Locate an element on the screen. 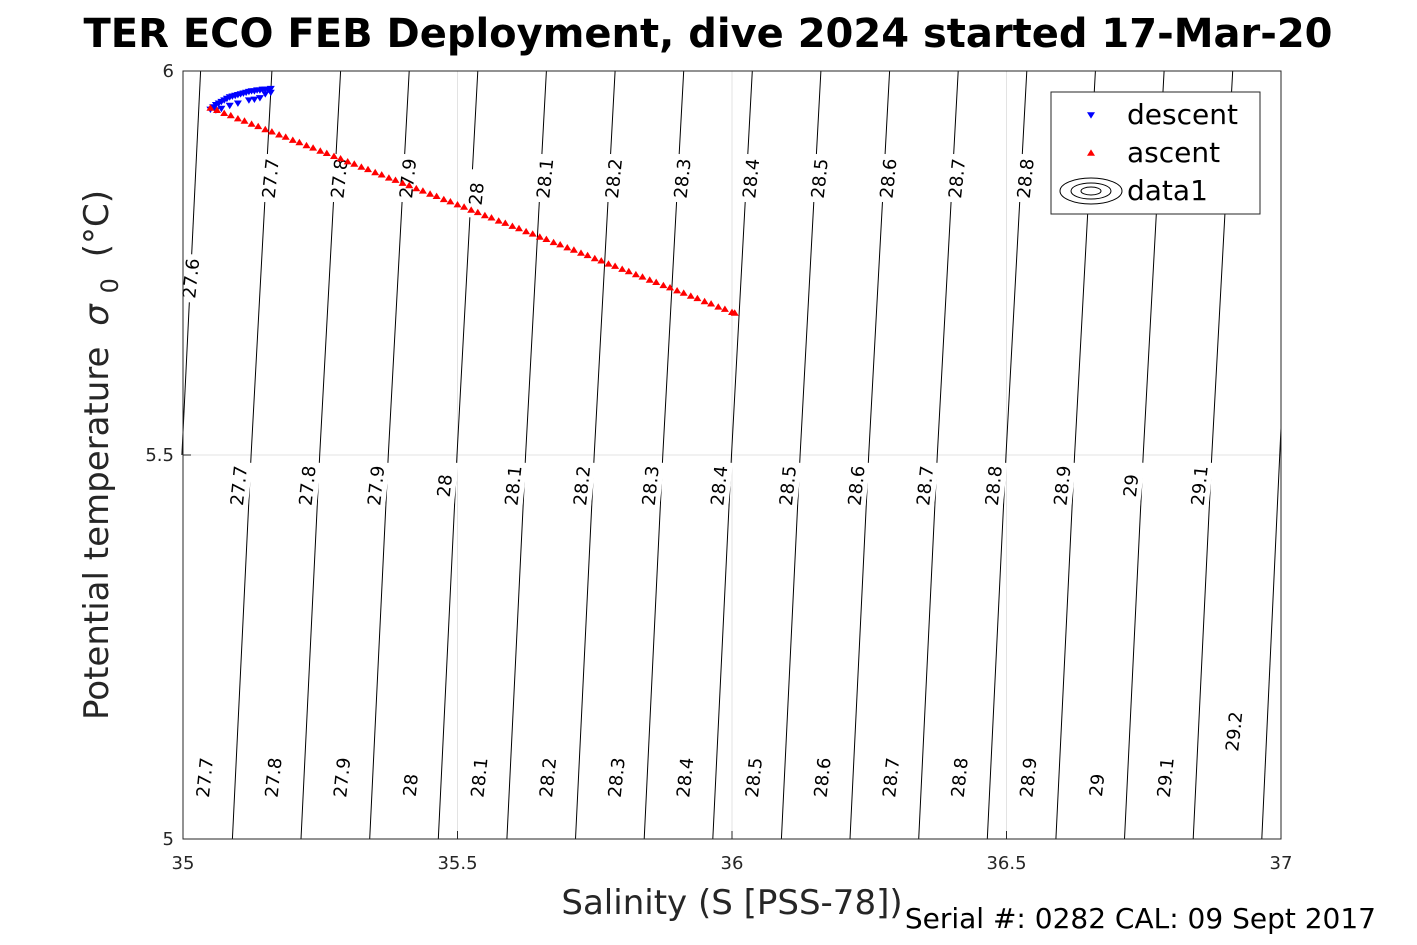  contour-label: 27.8 is located at coordinates (308, 485).